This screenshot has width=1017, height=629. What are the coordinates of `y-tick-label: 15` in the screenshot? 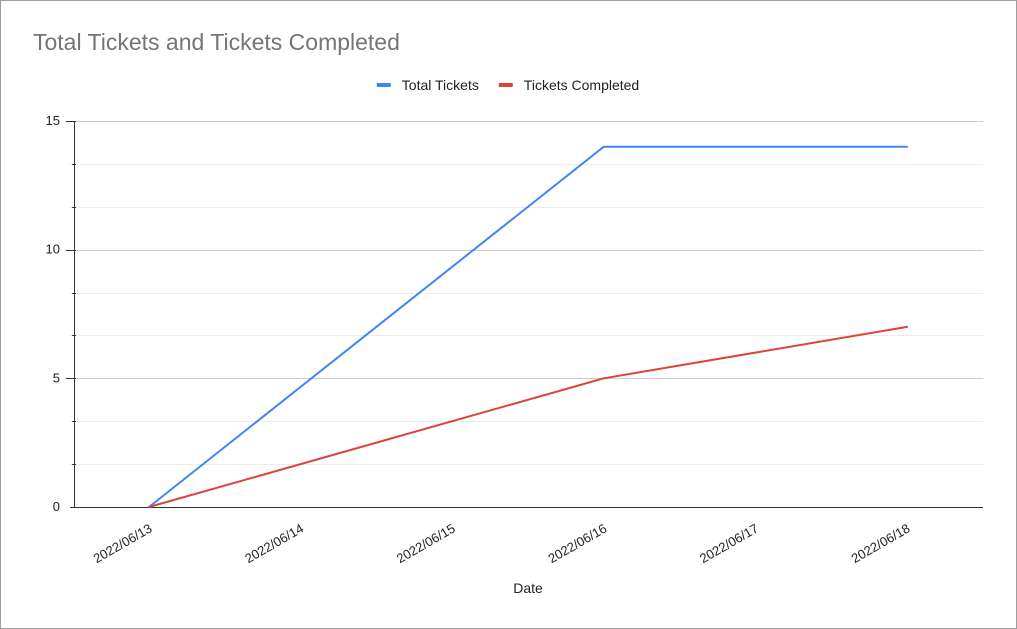 It's located at (53, 120).